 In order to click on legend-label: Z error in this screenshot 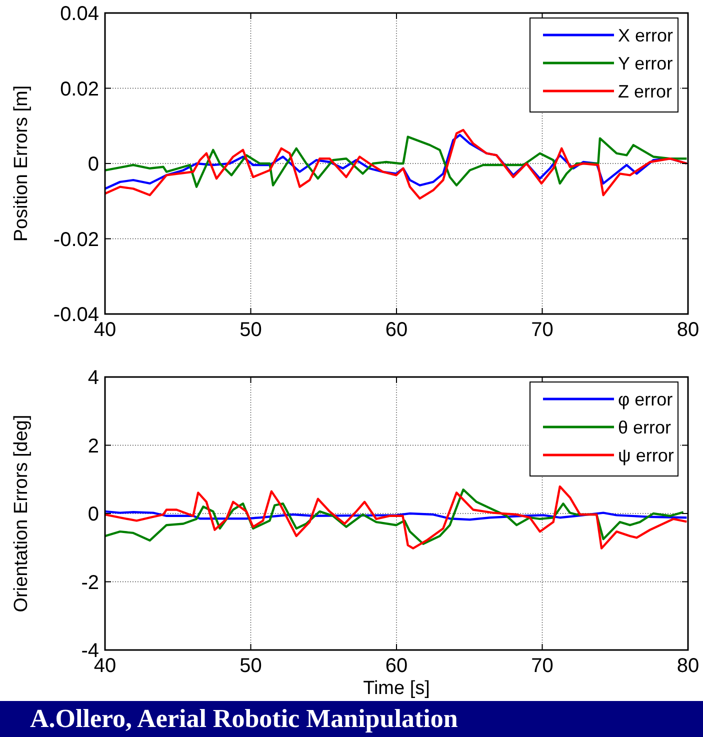, I will do `click(645, 91)`.